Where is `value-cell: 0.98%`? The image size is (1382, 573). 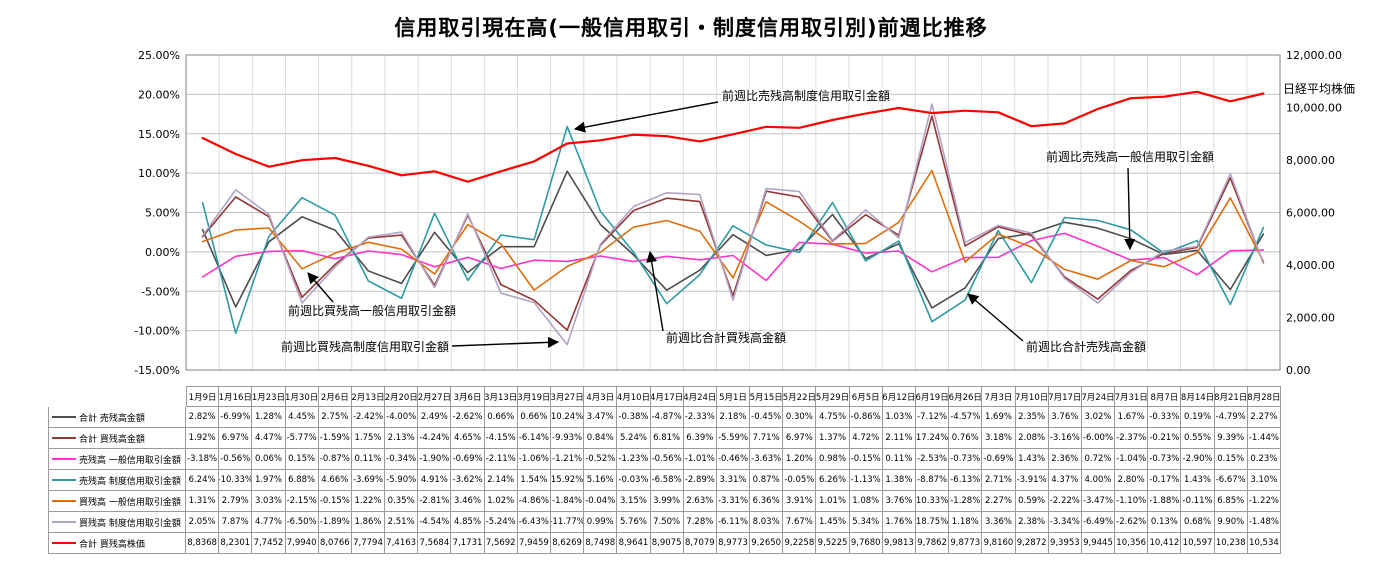 value-cell: 0.98% is located at coordinates (833, 459).